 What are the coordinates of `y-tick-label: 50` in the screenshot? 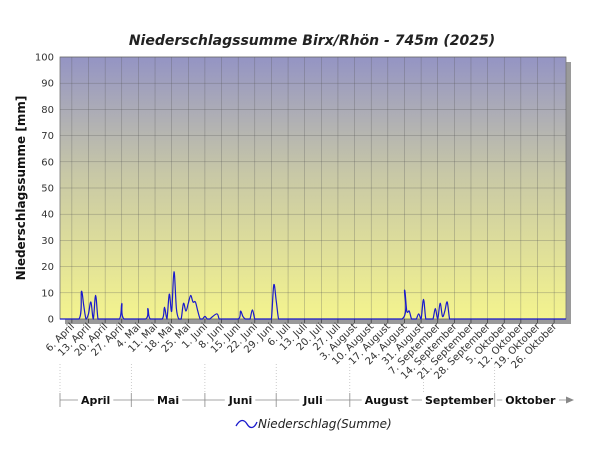 It's located at (47, 189).